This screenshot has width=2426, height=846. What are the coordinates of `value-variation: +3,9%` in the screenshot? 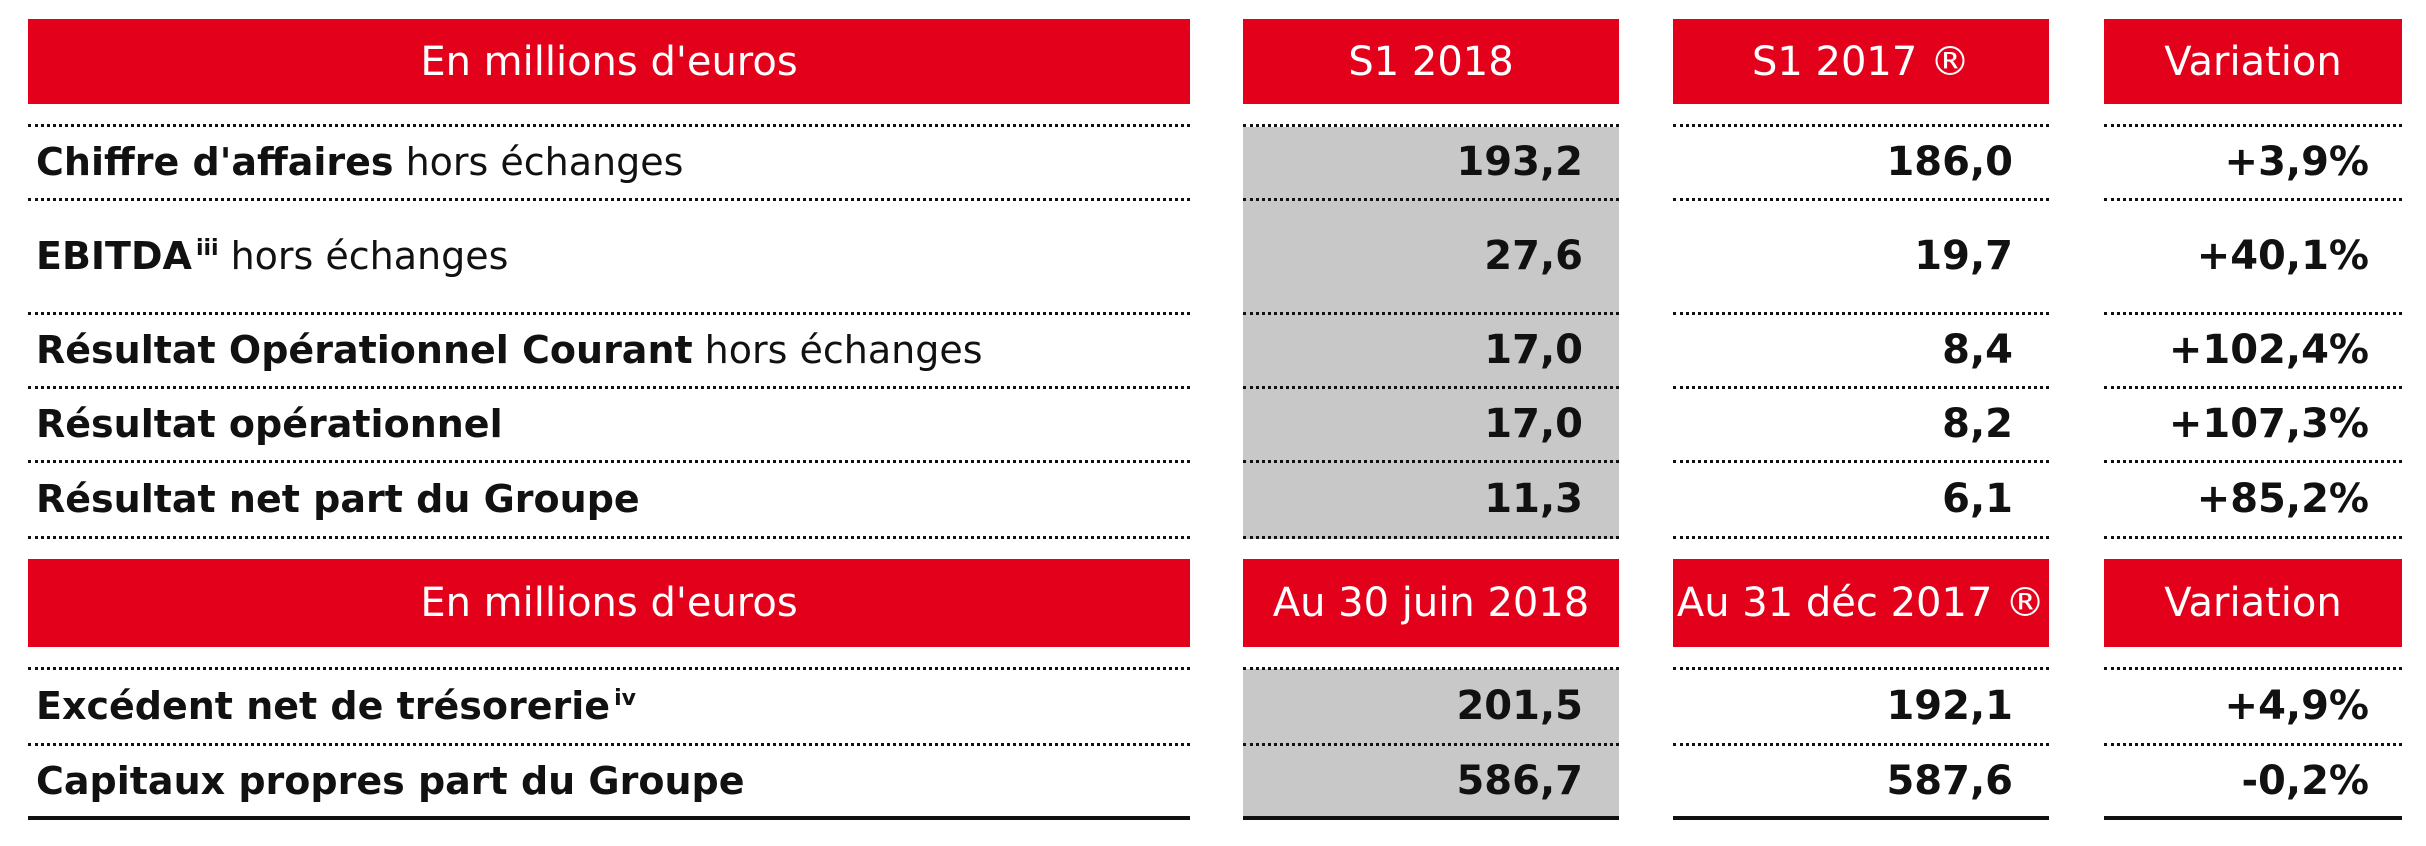 It's located at (2296, 162).